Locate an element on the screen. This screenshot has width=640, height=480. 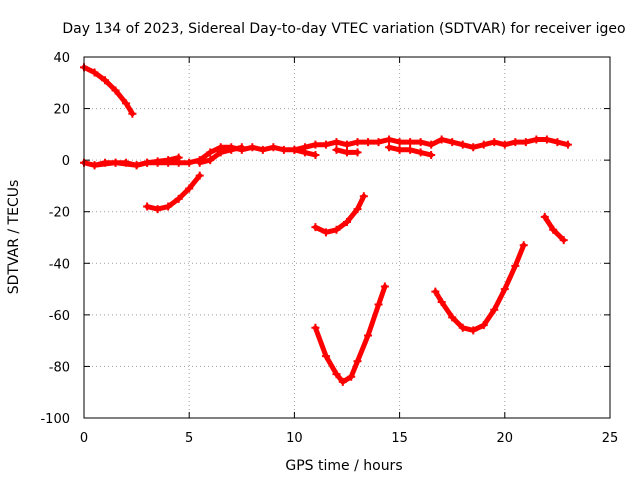
y-tick-label: -80 is located at coordinates (59, 367).